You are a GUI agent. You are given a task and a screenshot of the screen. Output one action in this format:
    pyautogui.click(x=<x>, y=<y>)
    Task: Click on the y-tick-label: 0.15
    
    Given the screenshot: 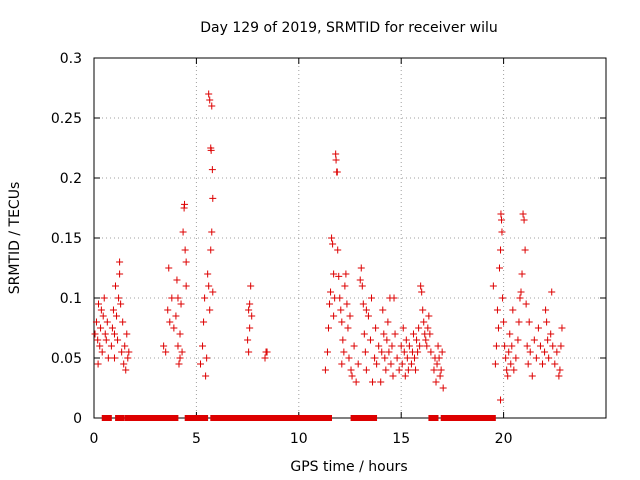 What is the action you would take?
    pyautogui.click(x=66, y=239)
    